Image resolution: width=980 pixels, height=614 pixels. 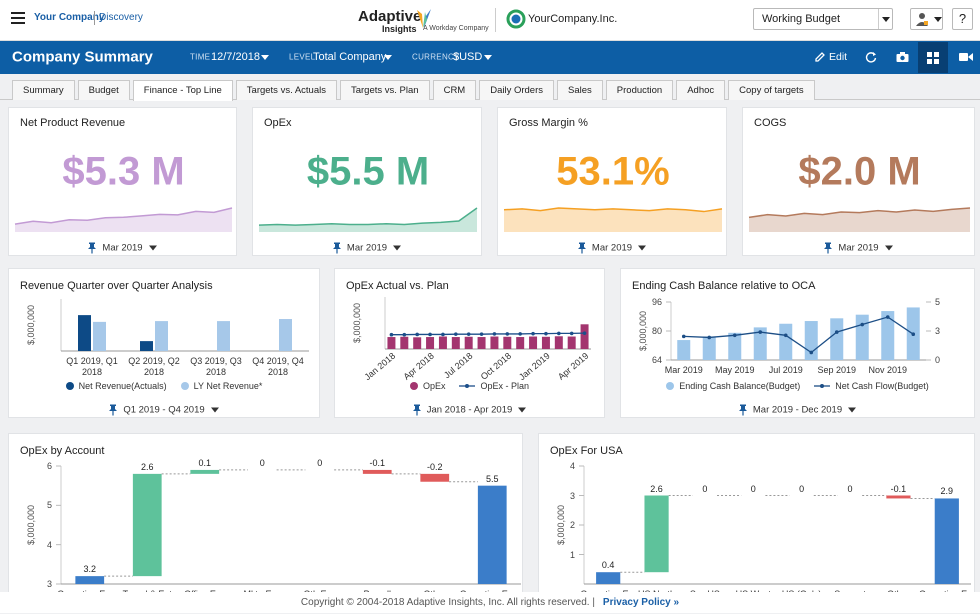 What do you see at coordinates (902, 57) in the screenshot?
I see `camera-icon` at bounding box center [902, 57].